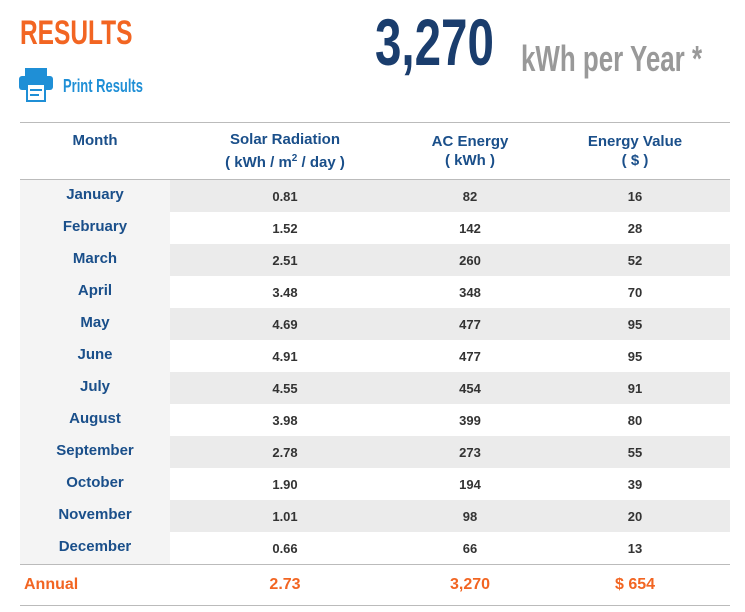 The width and height of the screenshot is (745, 612). I want to click on total-unit-text: kWh per Year *, so click(612, 58).